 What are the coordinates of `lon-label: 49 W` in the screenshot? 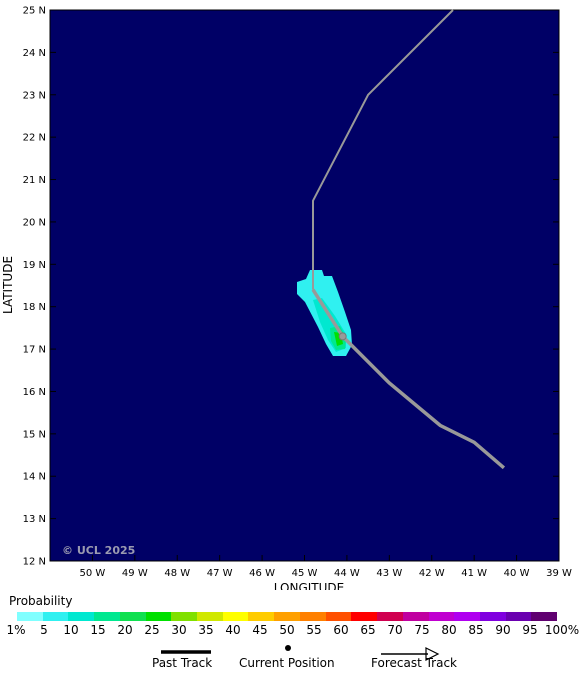 It's located at (135, 573).